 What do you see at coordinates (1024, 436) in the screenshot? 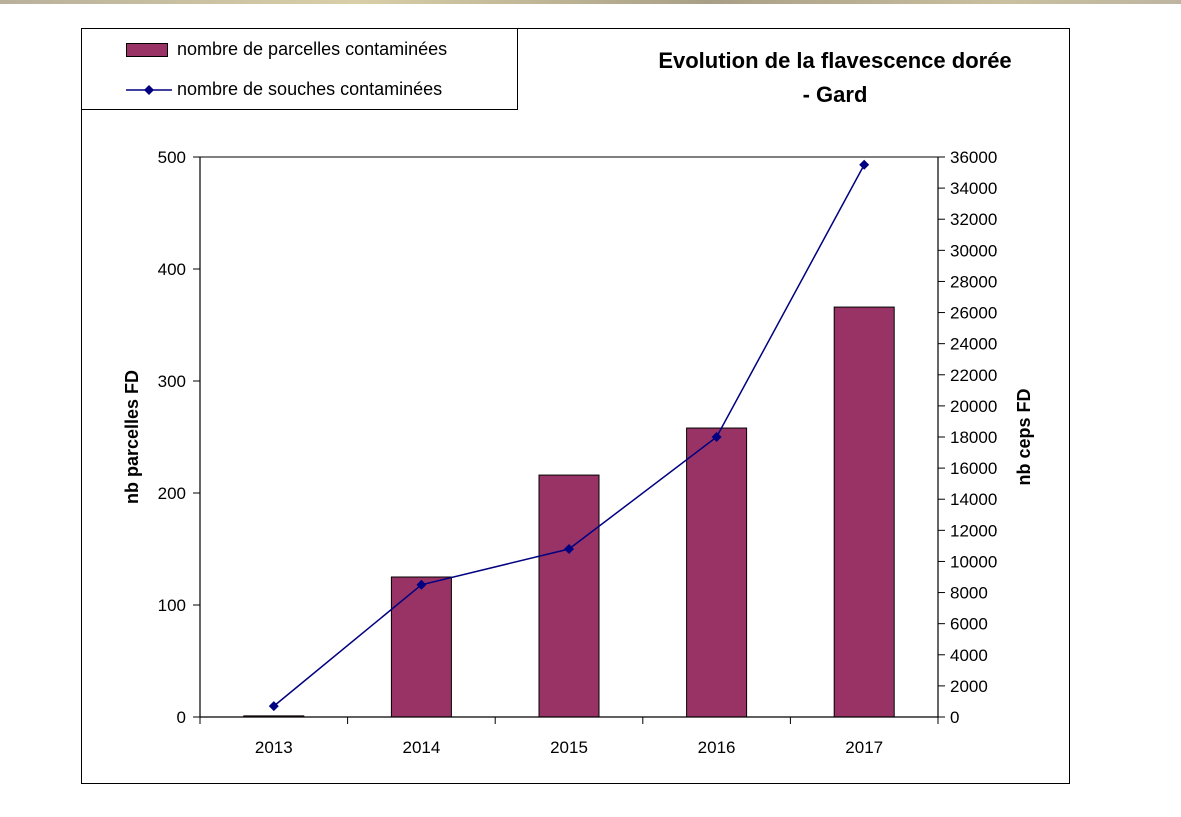
I see `y-right-axis-label: nb ceps FD` at bounding box center [1024, 436].